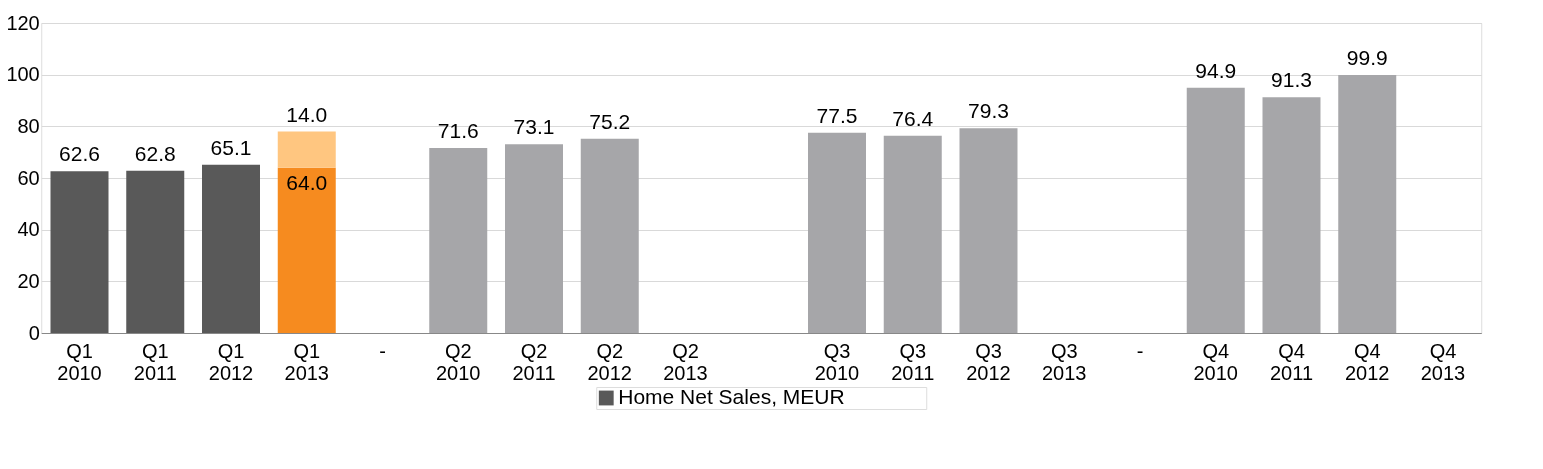  Describe the element at coordinates (231, 147) in the screenshot. I see `data-label: 65.1` at that location.